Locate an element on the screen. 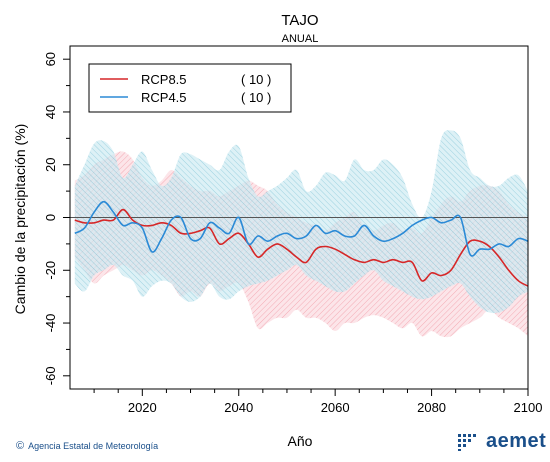 This screenshot has width=550, height=462. legend-label-rcp85: RCP8.5 is located at coordinates (164, 79).